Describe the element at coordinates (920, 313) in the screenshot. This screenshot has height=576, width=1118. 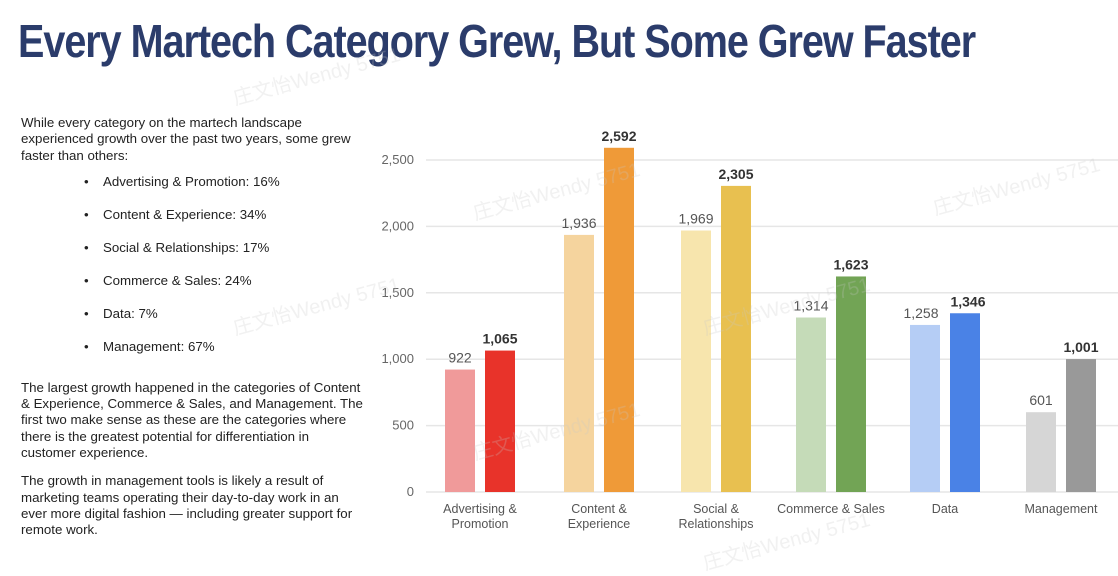
I see `data-label: 1,258` at that location.